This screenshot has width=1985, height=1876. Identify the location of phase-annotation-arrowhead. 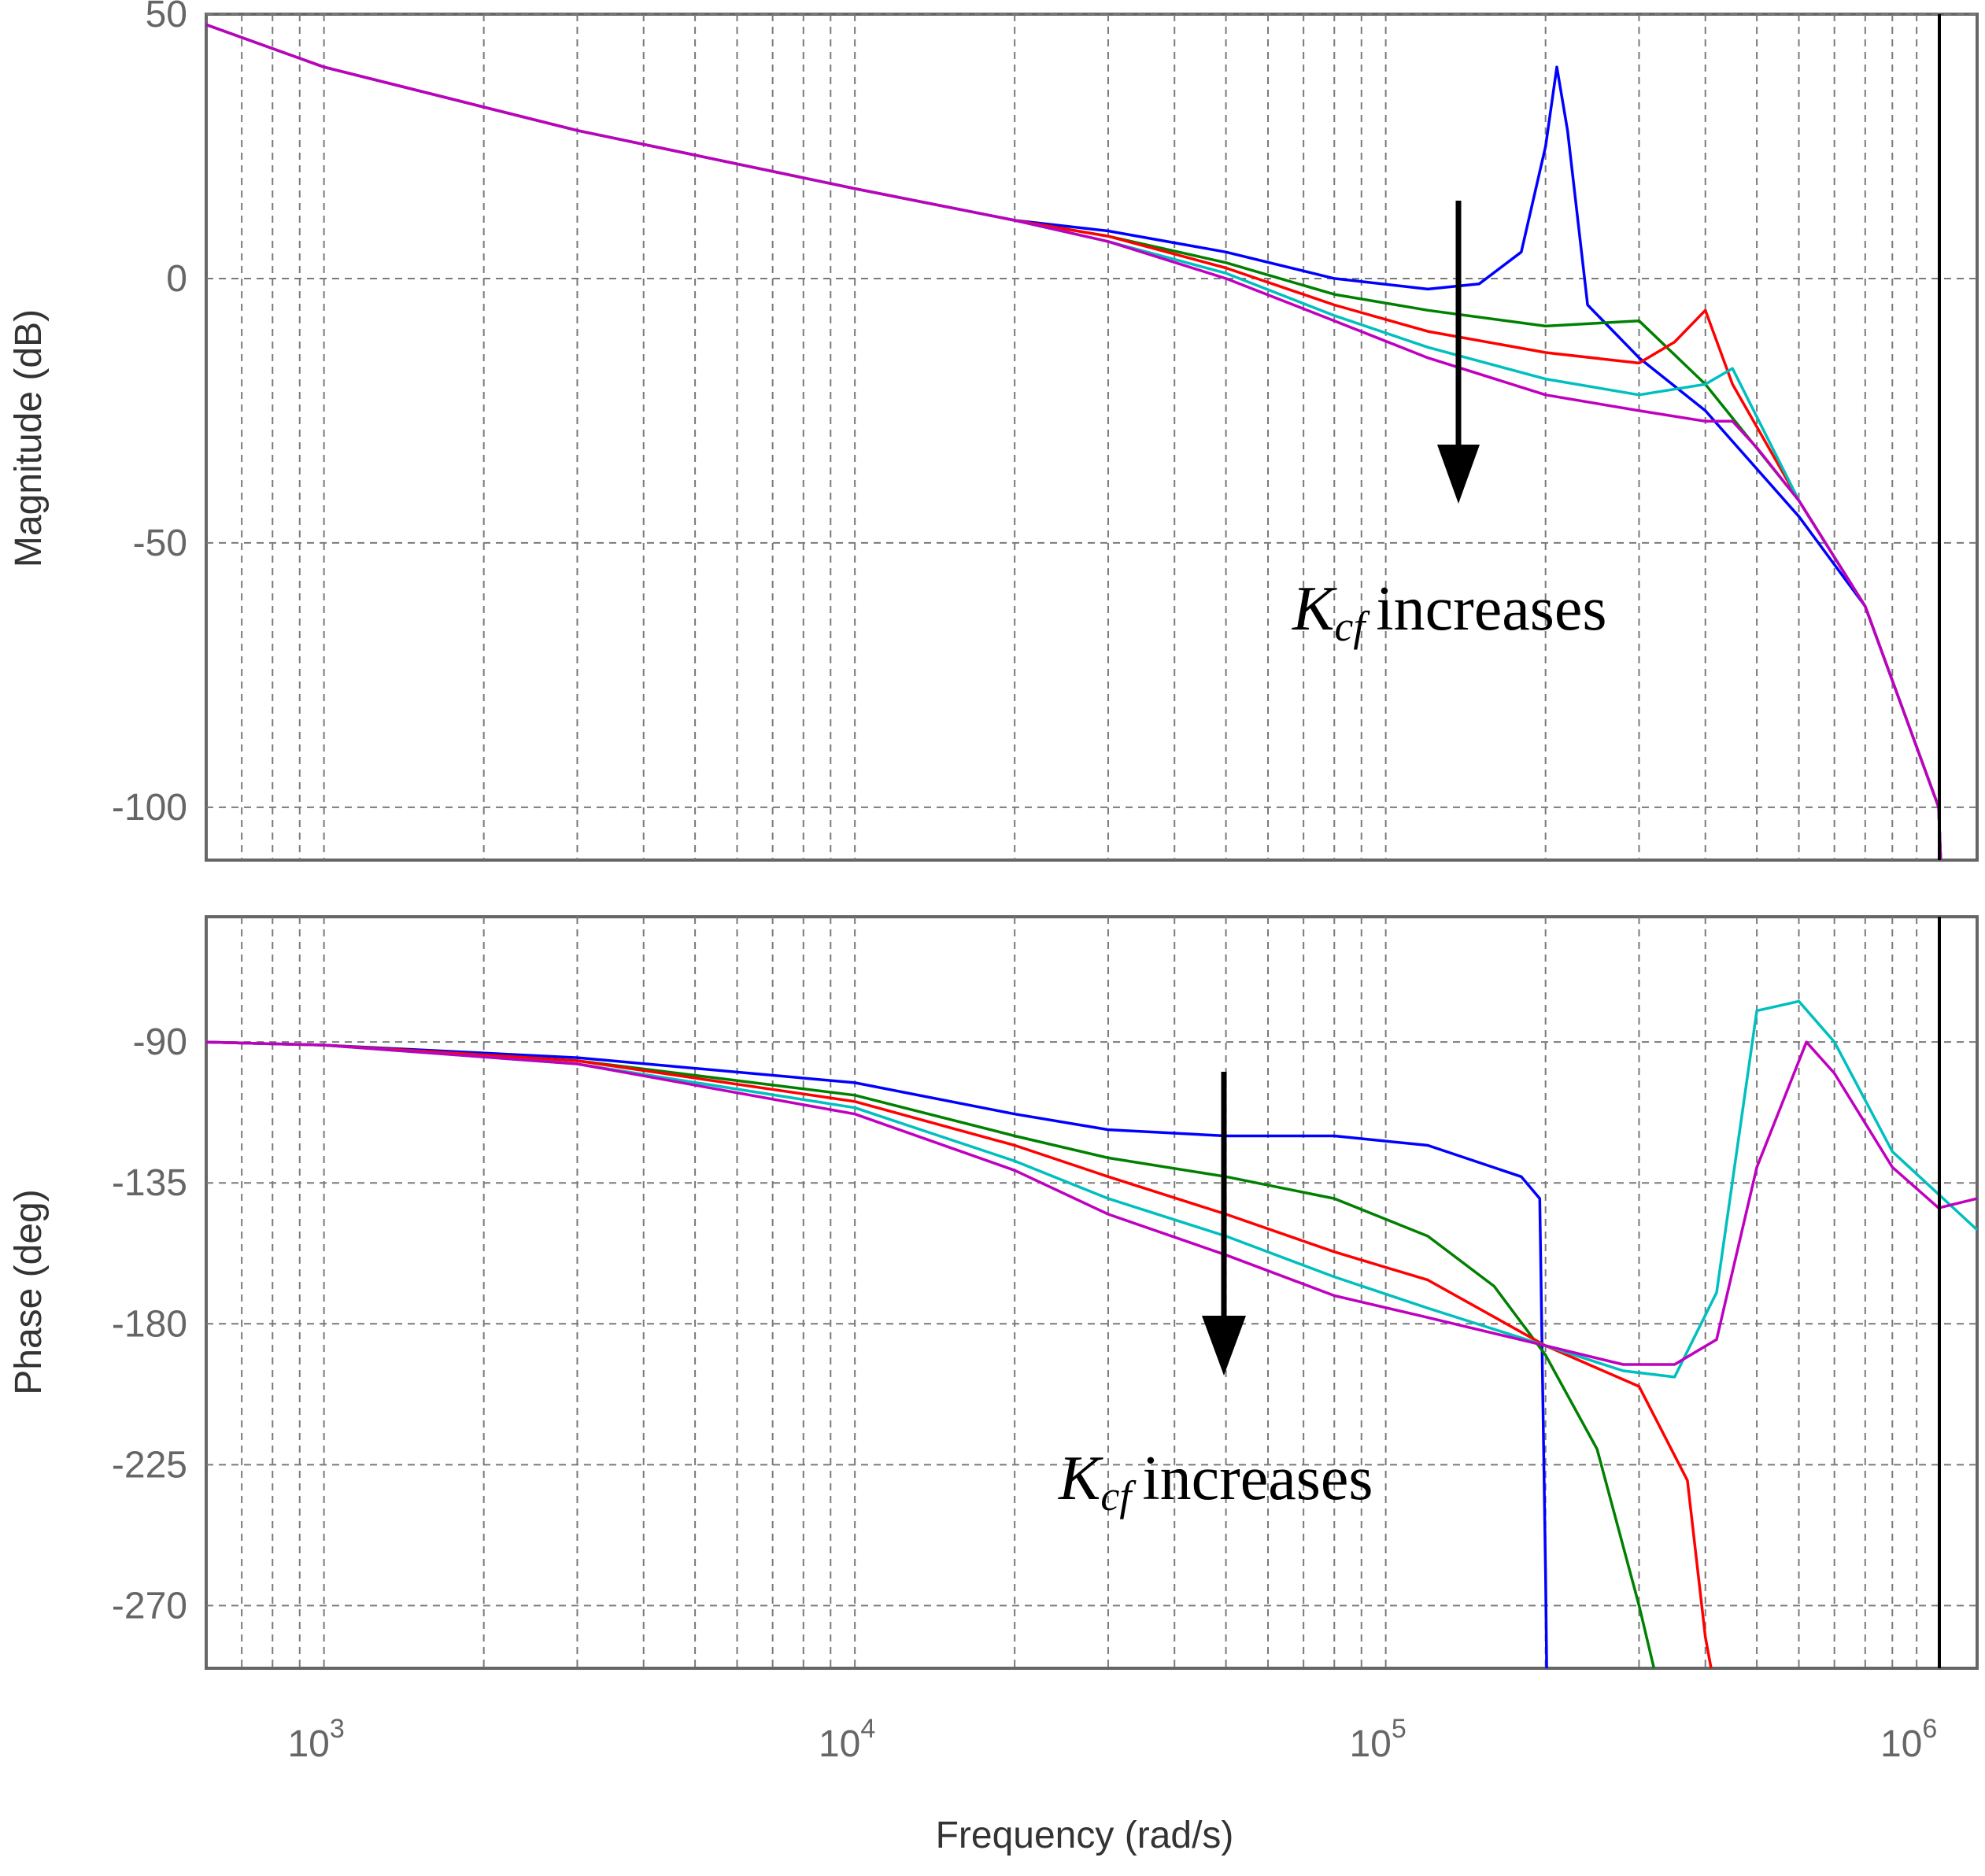
(1224, 1346).